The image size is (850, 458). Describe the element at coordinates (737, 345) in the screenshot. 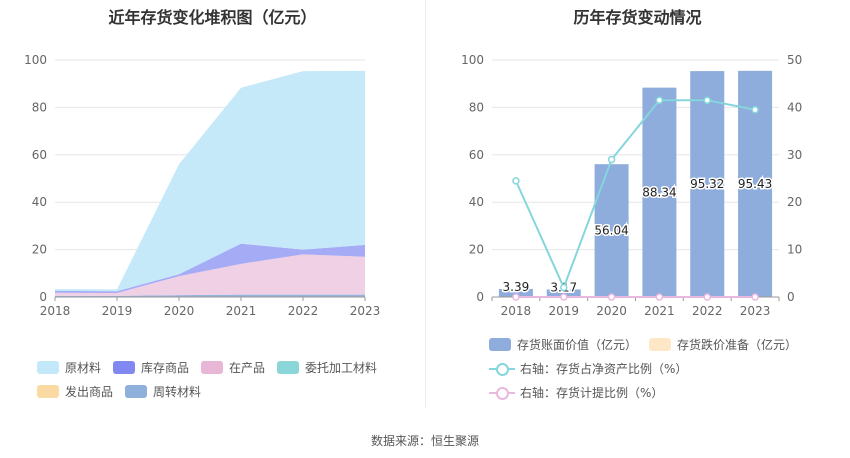

I see `legend-label: 存货跌价准备（亿元）` at that location.